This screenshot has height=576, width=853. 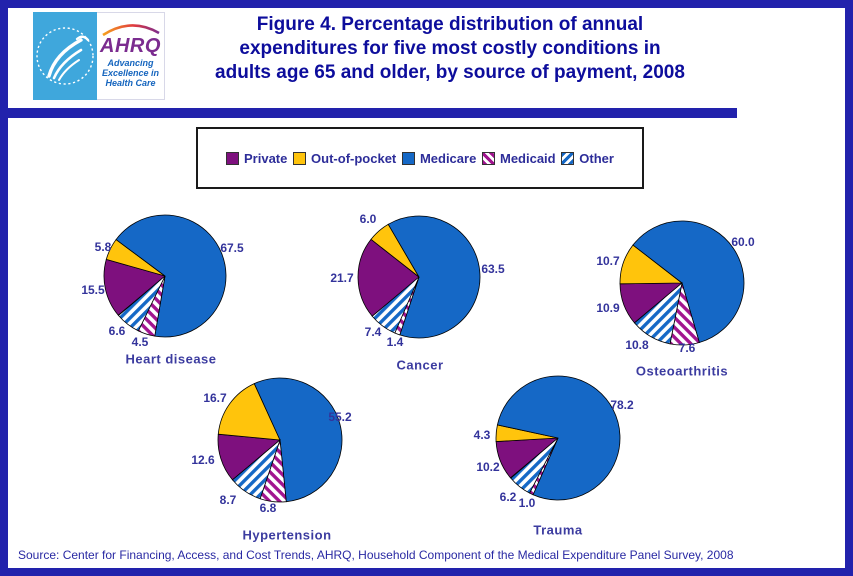 What do you see at coordinates (682, 371) in the screenshot?
I see `pie-title: Osteoarthritis` at bounding box center [682, 371].